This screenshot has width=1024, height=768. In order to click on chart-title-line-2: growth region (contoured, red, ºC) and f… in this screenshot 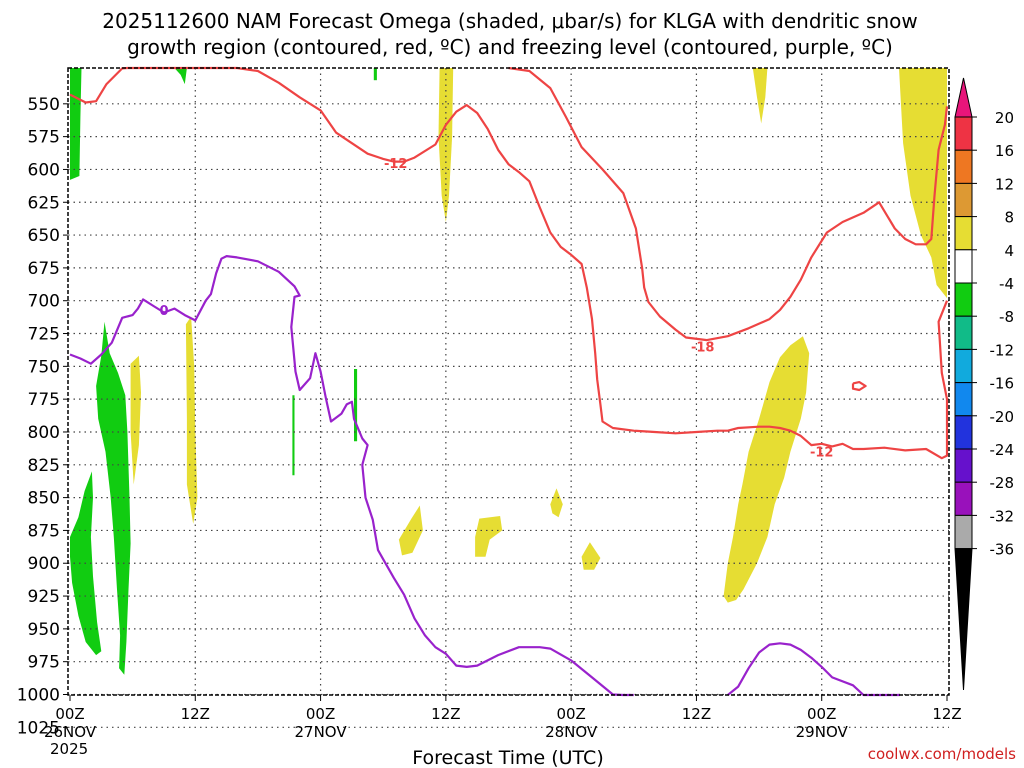, I will do `click(510, 47)`.